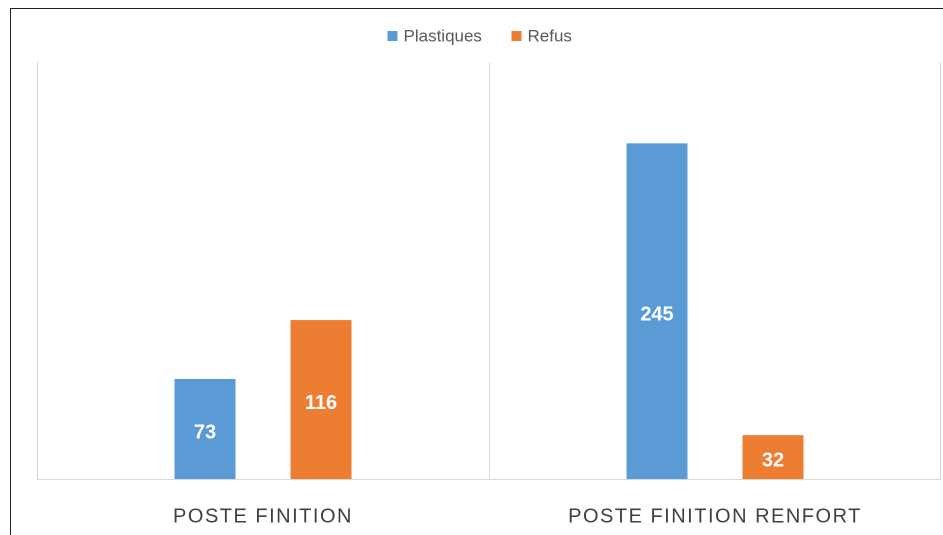 Image resolution: width=943 pixels, height=535 pixels. What do you see at coordinates (263, 516) in the screenshot?
I see `x-tick-label: POSTE FINITION` at bounding box center [263, 516].